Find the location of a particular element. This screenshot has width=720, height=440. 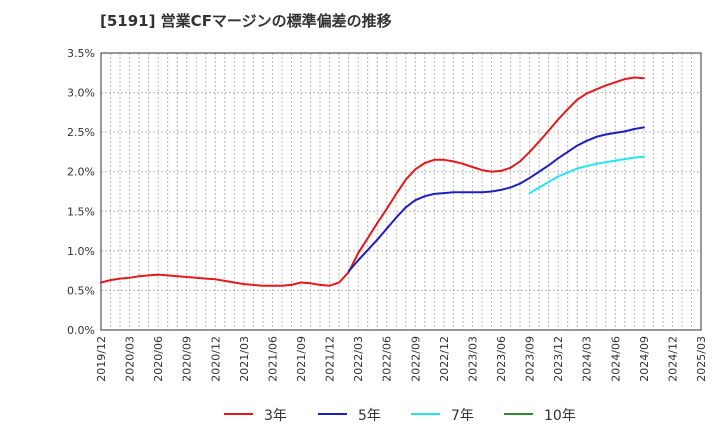

series-line-5年 is located at coordinates (496, 199).